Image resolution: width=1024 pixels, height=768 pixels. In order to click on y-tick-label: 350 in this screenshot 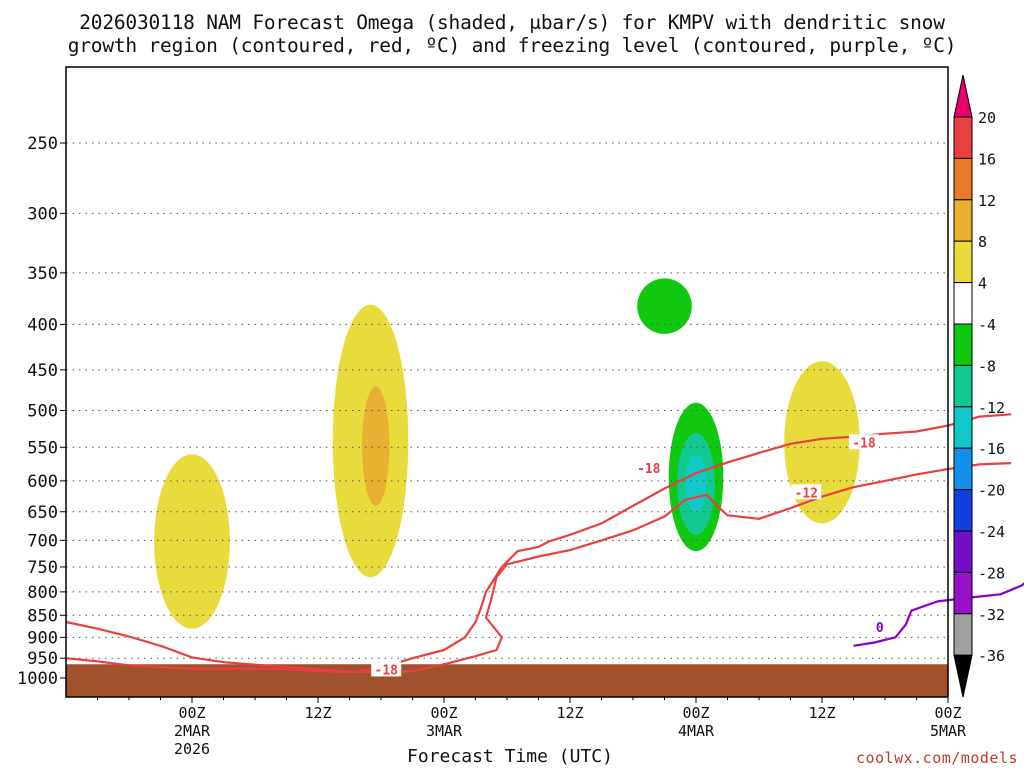, I will do `click(42, 274)`.